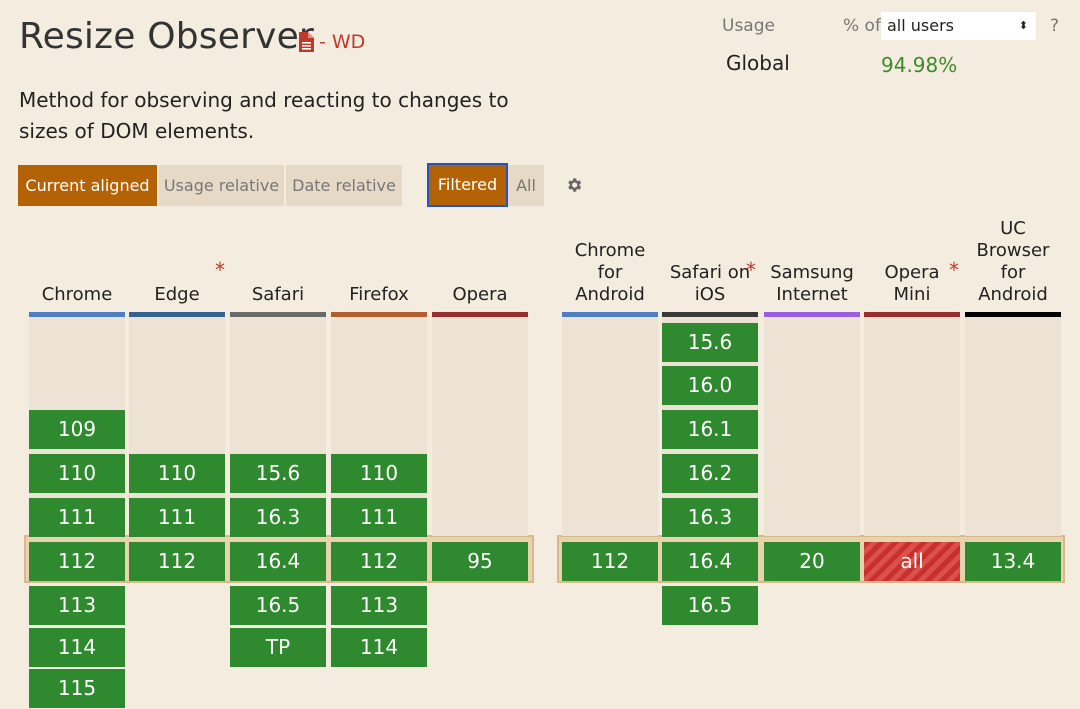 The image size is (1080, 709). Describe the element at coordinates (177, 473) in the screenshot. I see `version-cell-edge: 110` at that location.